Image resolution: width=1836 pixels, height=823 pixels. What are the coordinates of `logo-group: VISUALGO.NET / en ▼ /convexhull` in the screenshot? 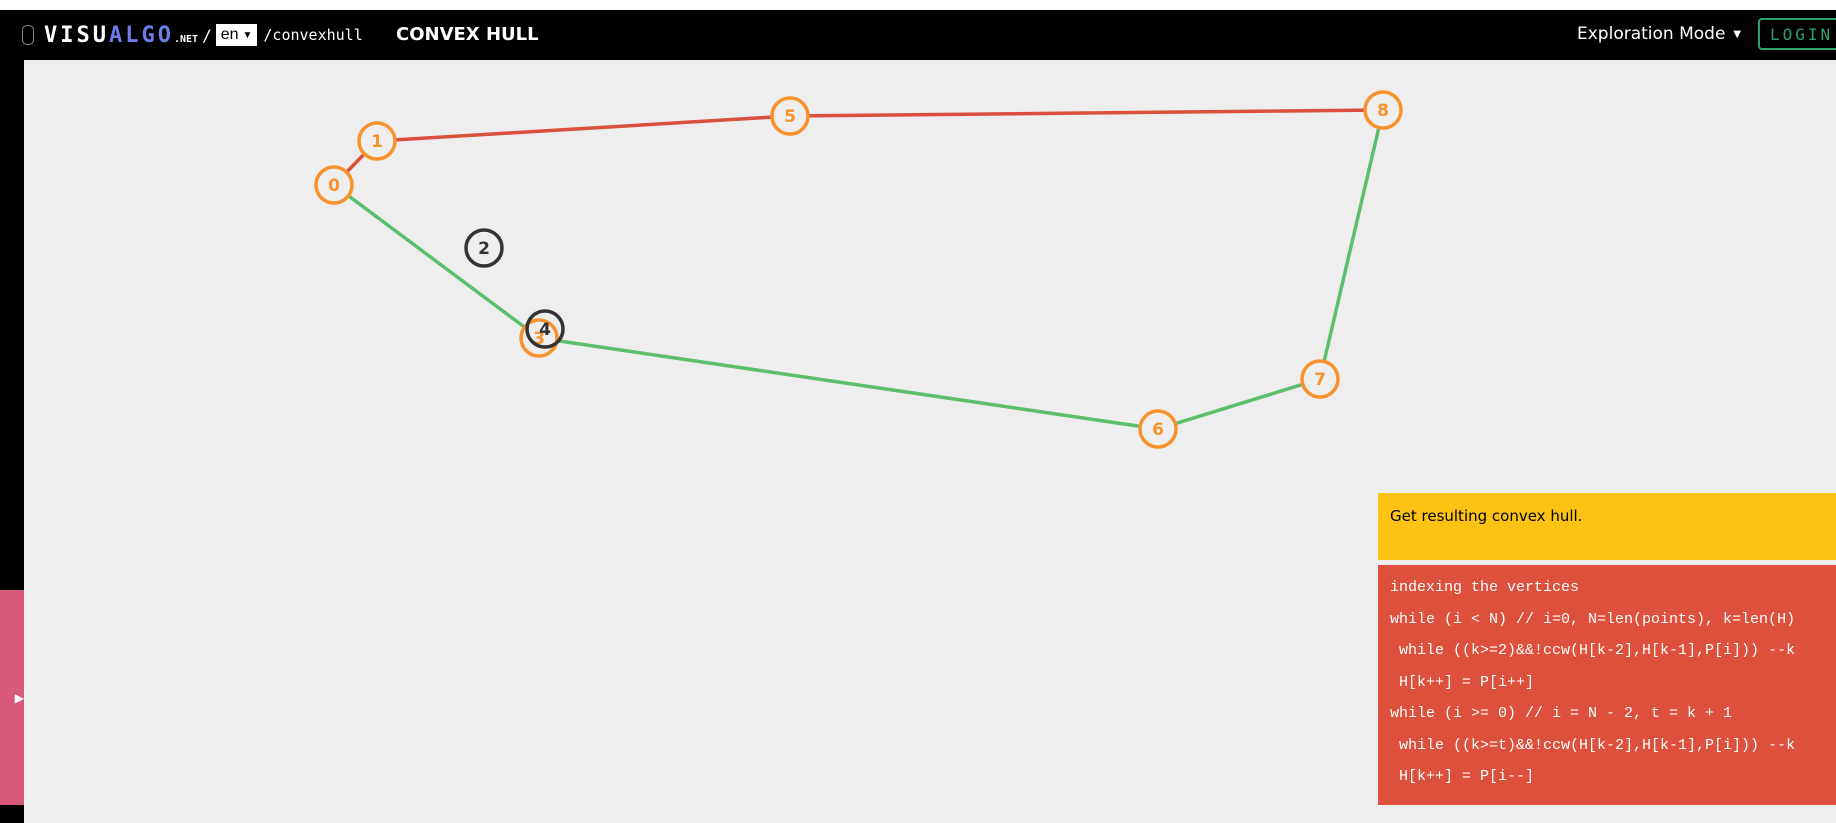 It's located at (192, 35).